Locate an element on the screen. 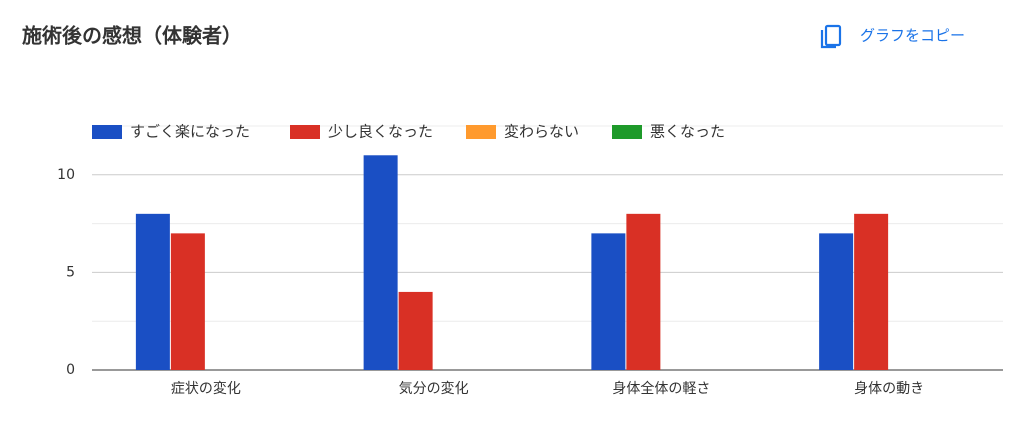 This screenshot has width=1024, height=432. x-tick-label: 気分の変化 is located at coordinates (434, 388).